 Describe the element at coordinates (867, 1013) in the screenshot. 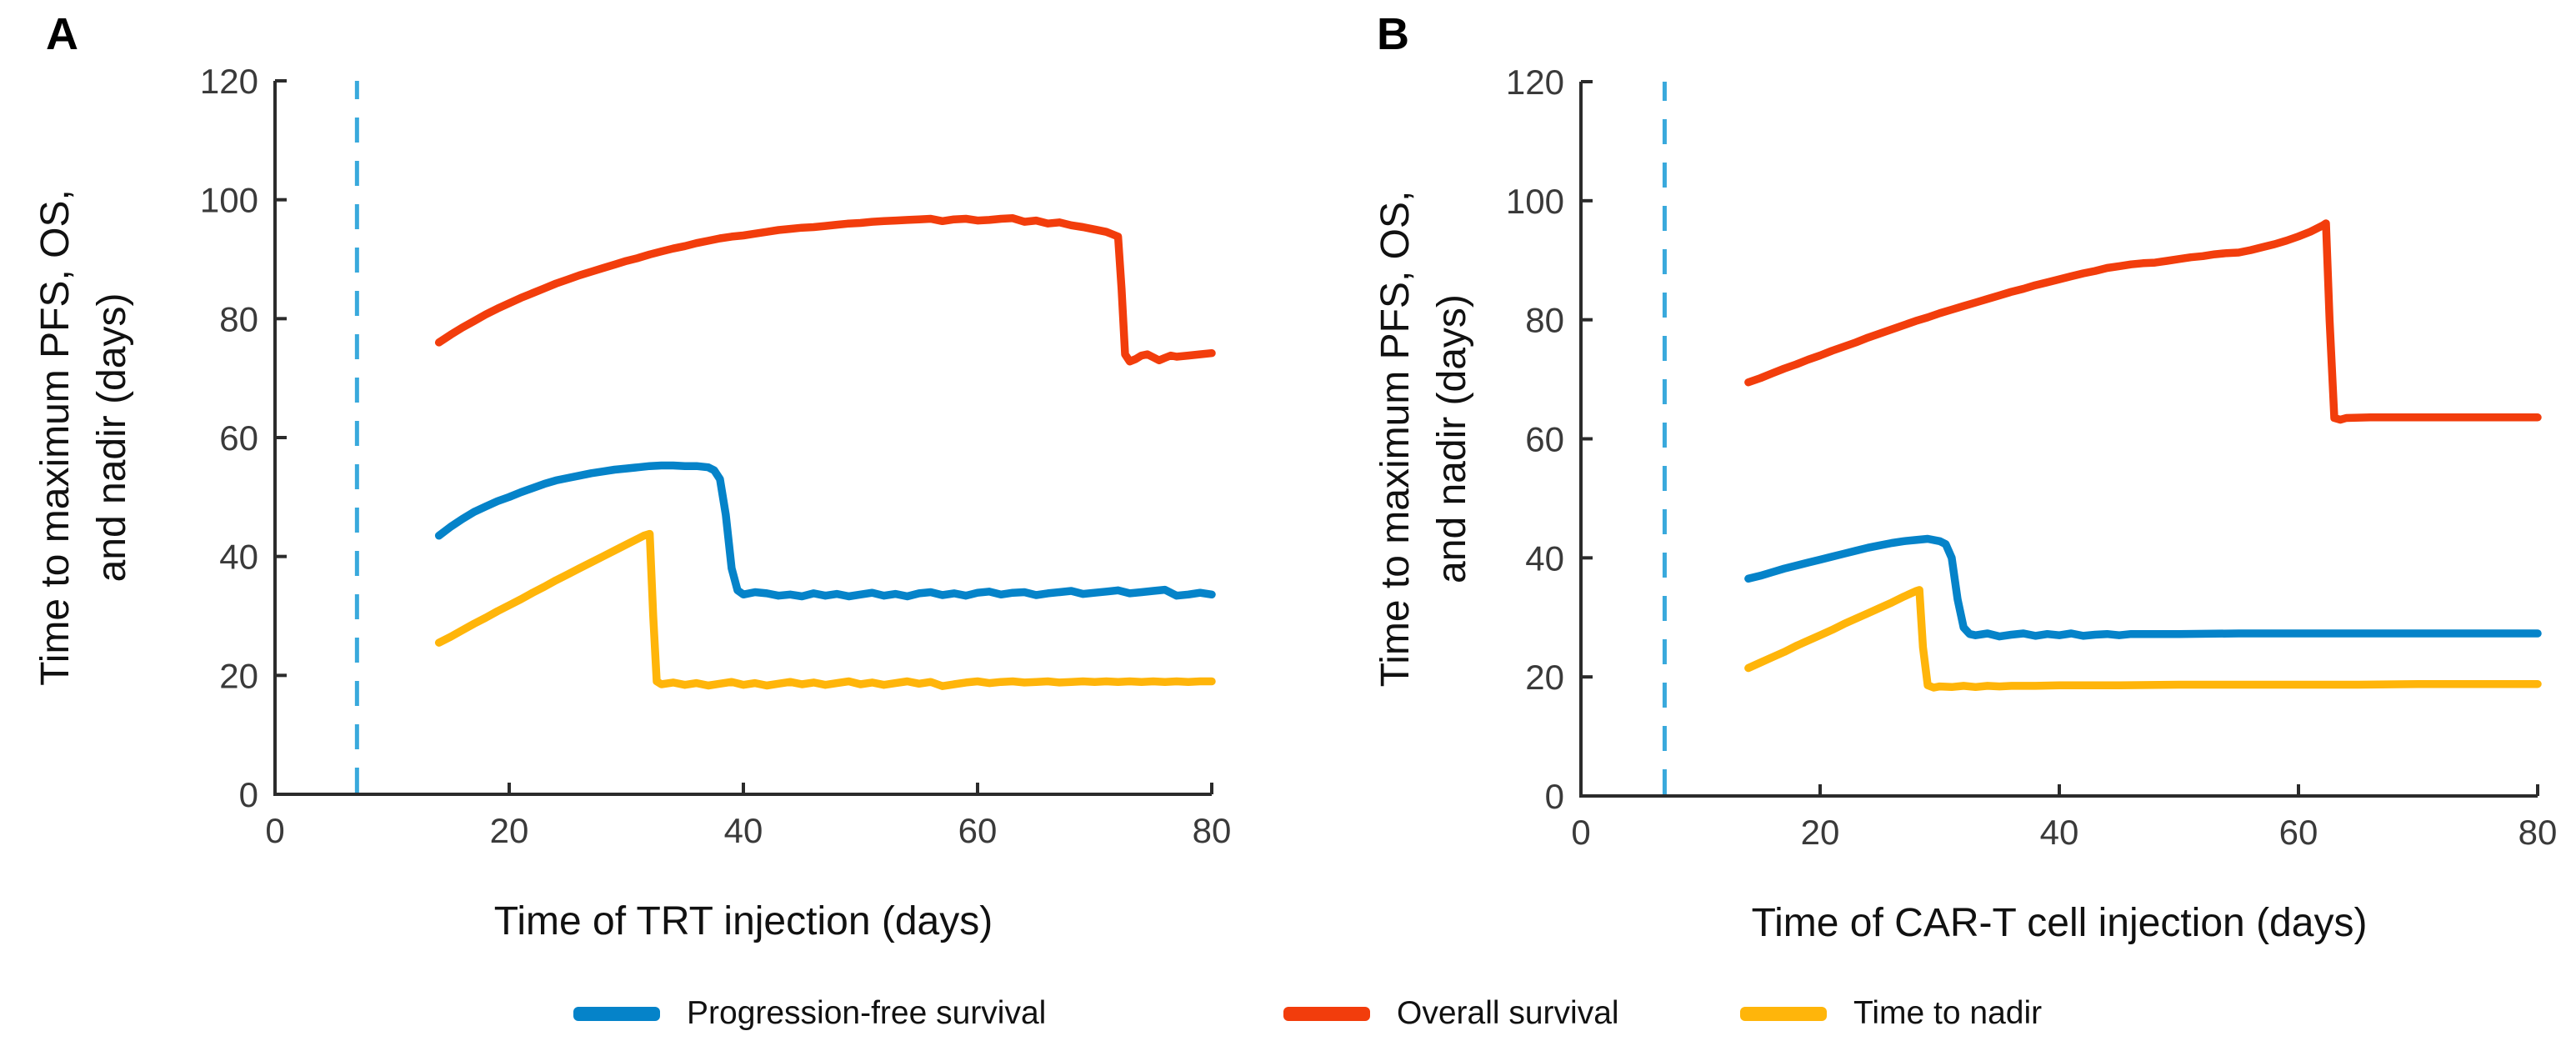

I see `legend-label-pfs: Progression-free survival` at that location.